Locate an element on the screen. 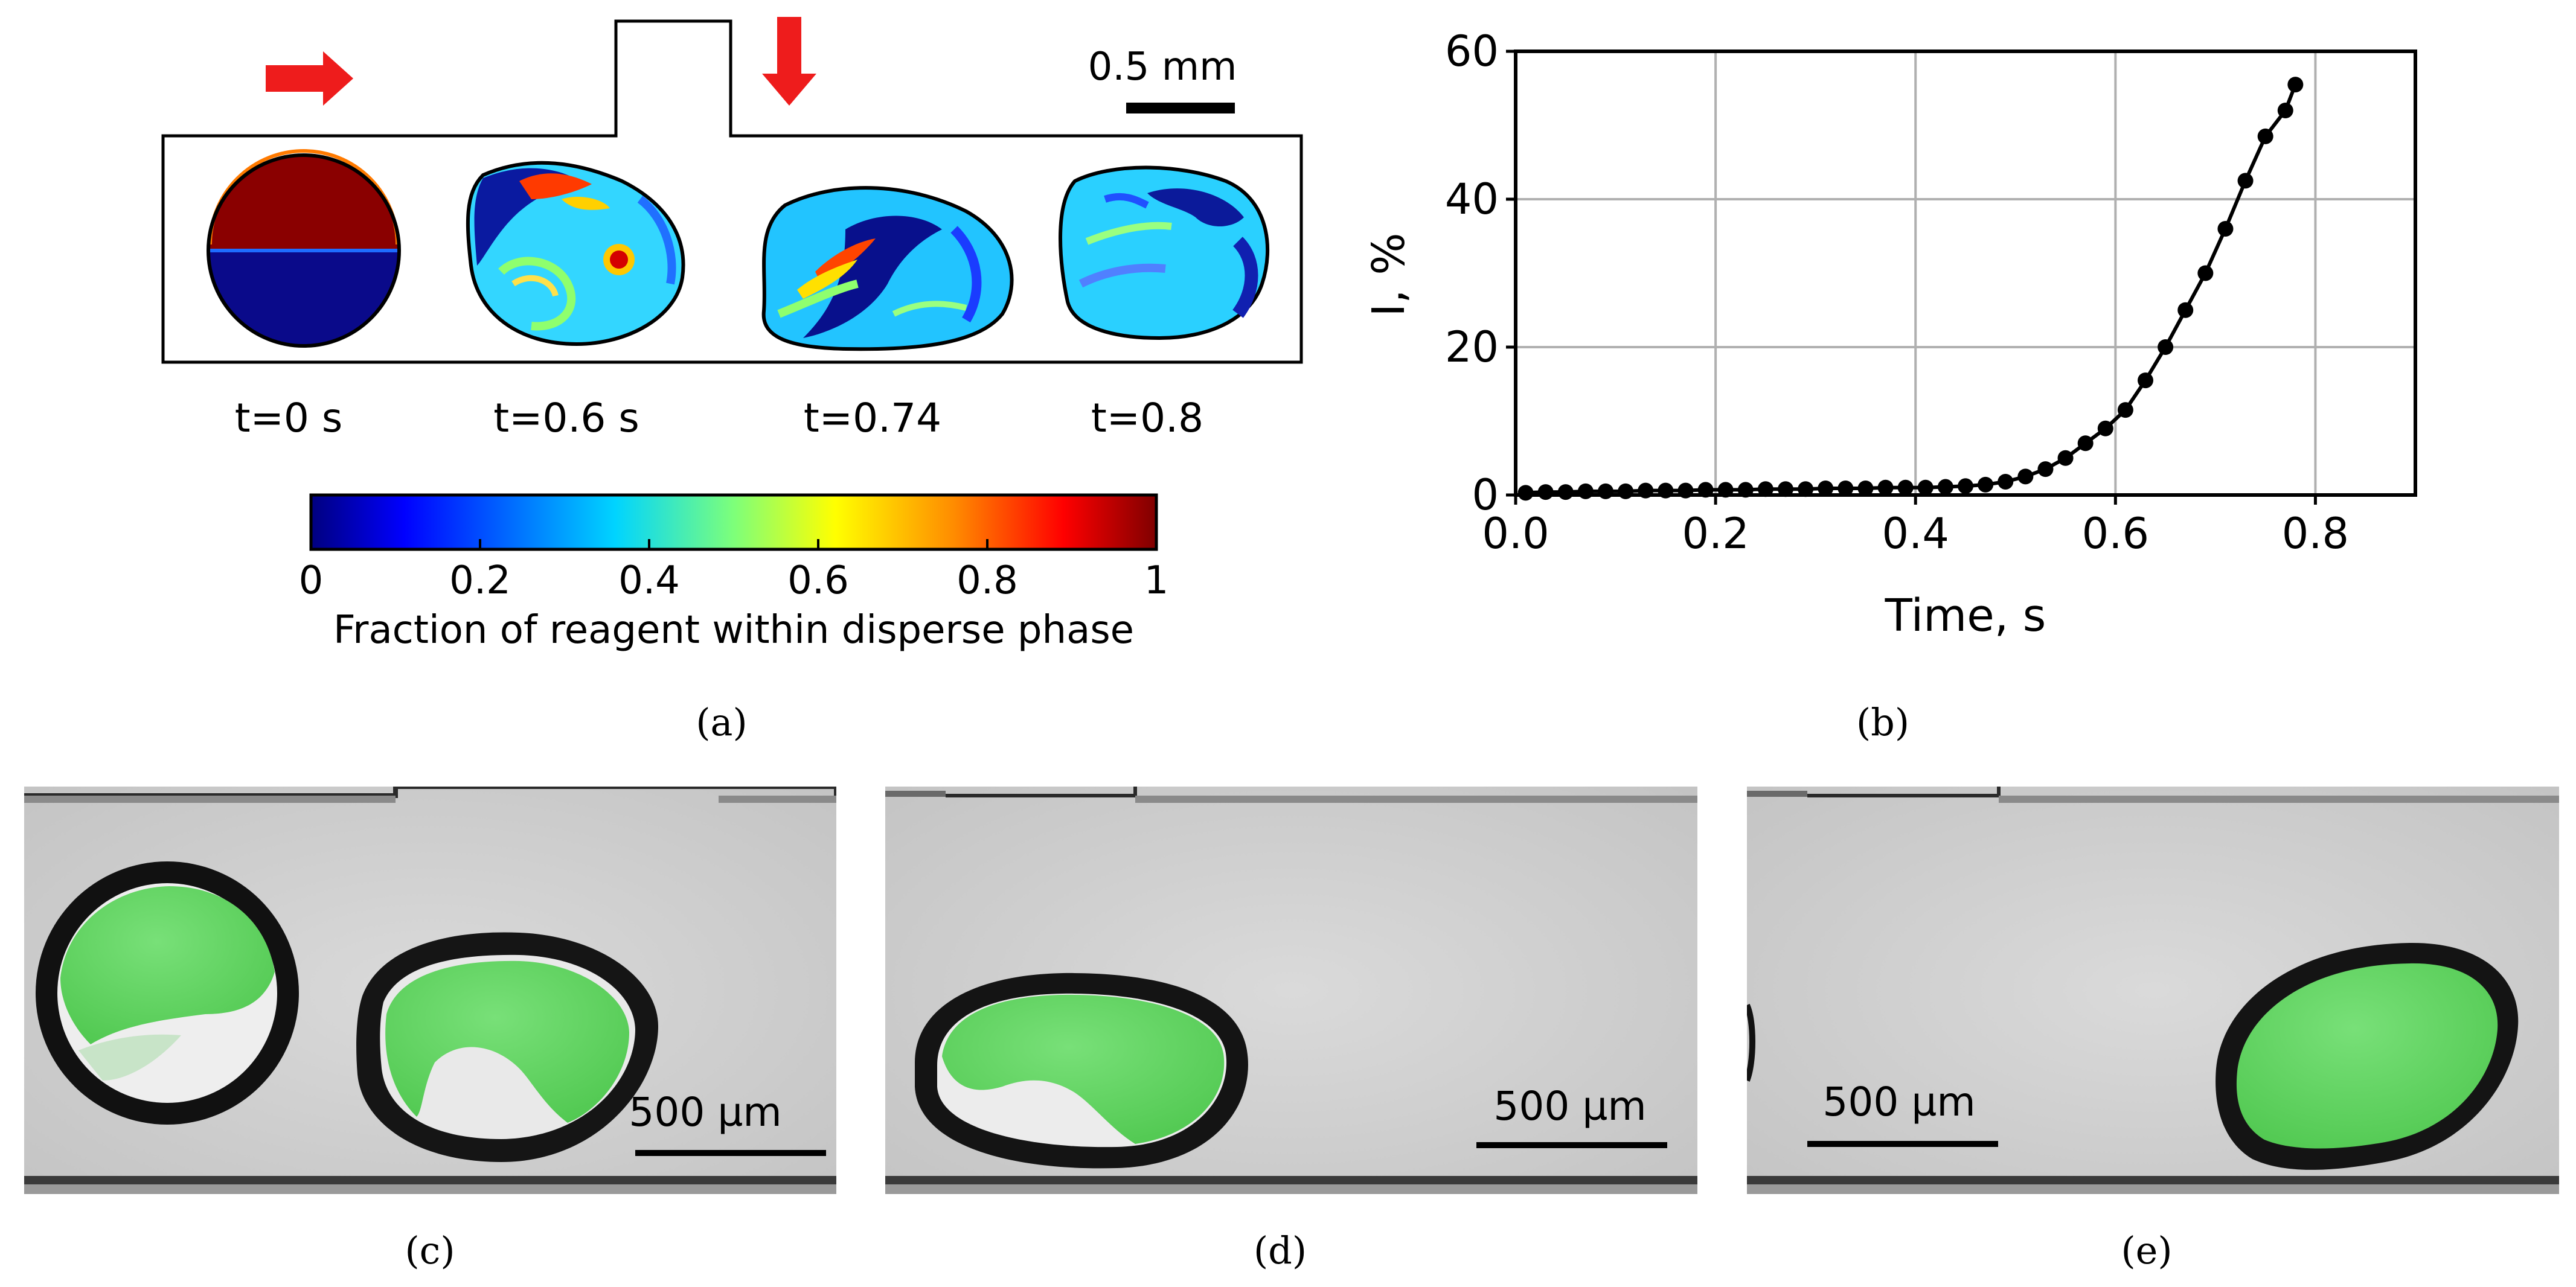  x-tick-label: 0.4 is located at coordinates (1915, 533).